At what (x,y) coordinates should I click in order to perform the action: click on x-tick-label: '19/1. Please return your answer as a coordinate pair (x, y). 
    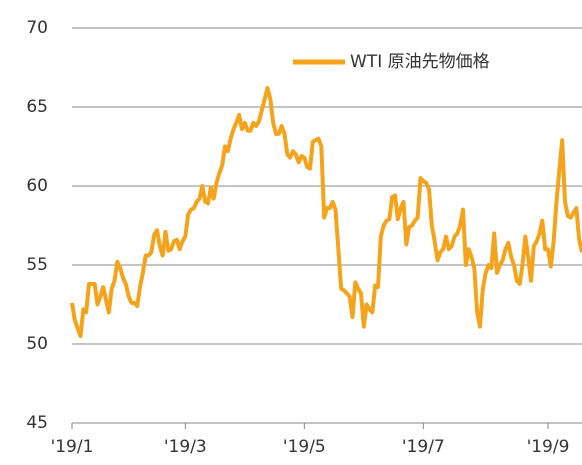
    Looking at the image, I should click on (72, 447).